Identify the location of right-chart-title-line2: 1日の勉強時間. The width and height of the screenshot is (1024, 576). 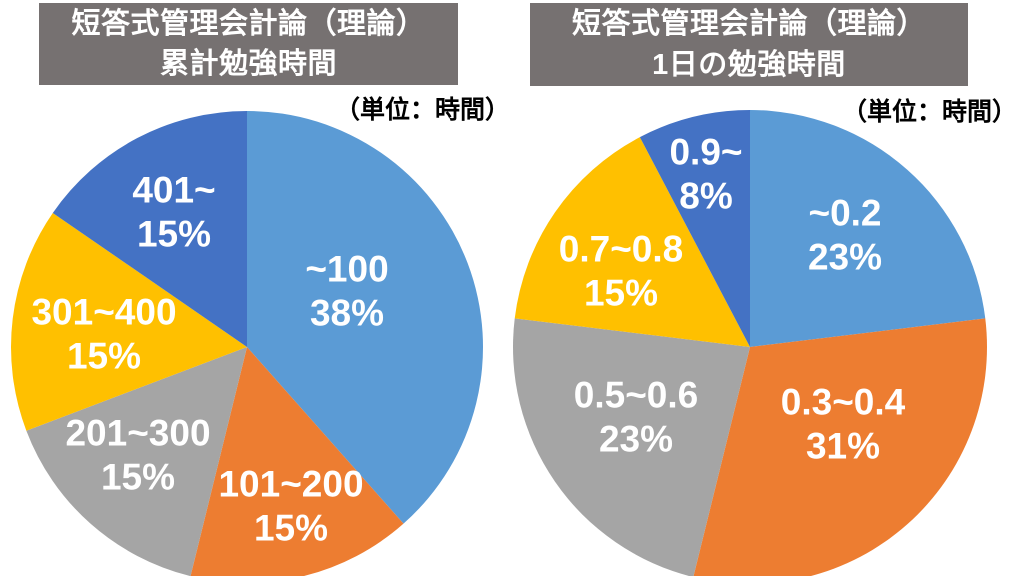
(749, 64).